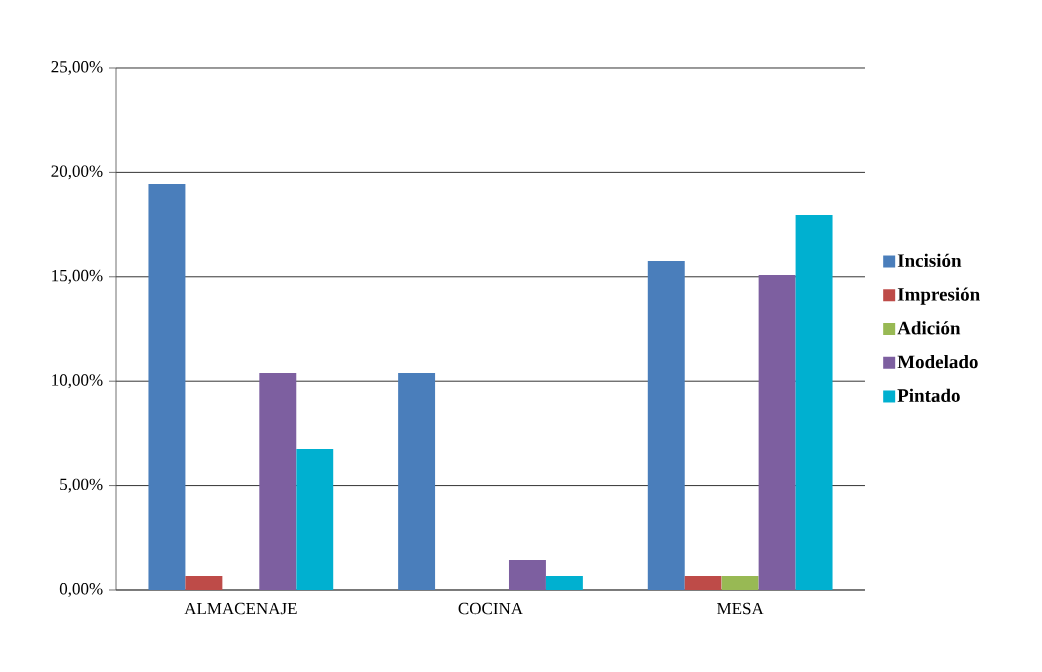  I want to click on x-tick-label: COCINA, so click(490, 608).